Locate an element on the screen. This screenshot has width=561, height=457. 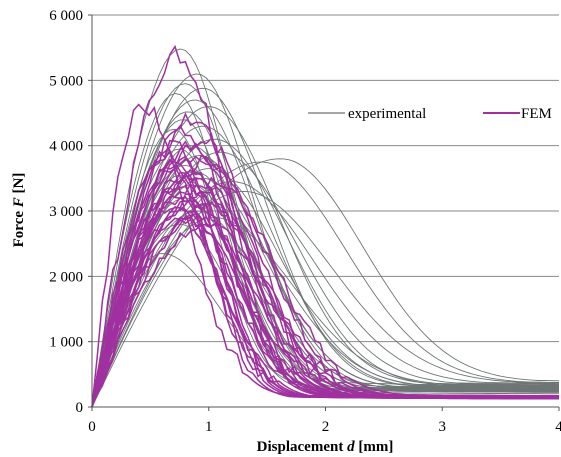
legend-fem-label: FEM is located at coordinates (536, 114).